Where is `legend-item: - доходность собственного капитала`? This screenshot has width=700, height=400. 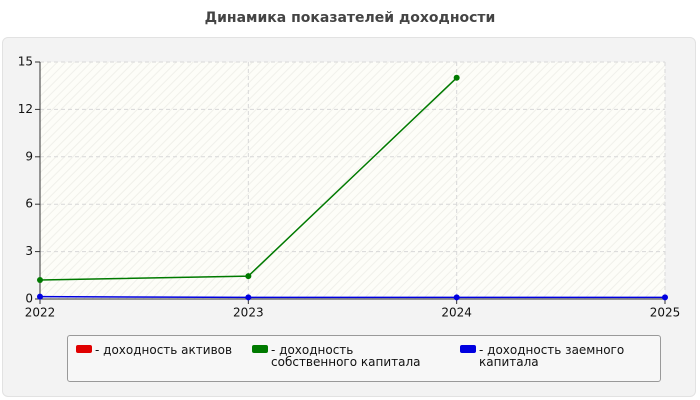
legend-item: - доходность собственного капитала is located at coordinates (344, 356).